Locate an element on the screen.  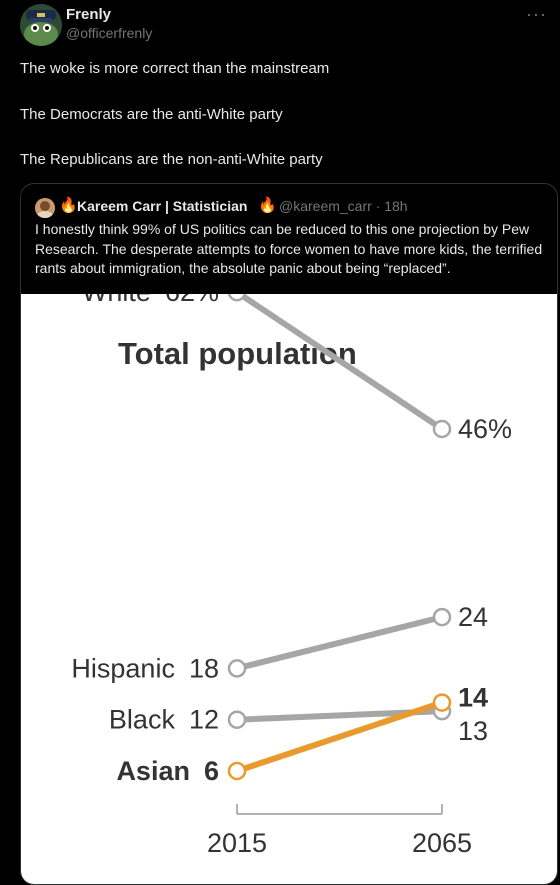
data-point-asian-start is located at coordinates (237, 771).